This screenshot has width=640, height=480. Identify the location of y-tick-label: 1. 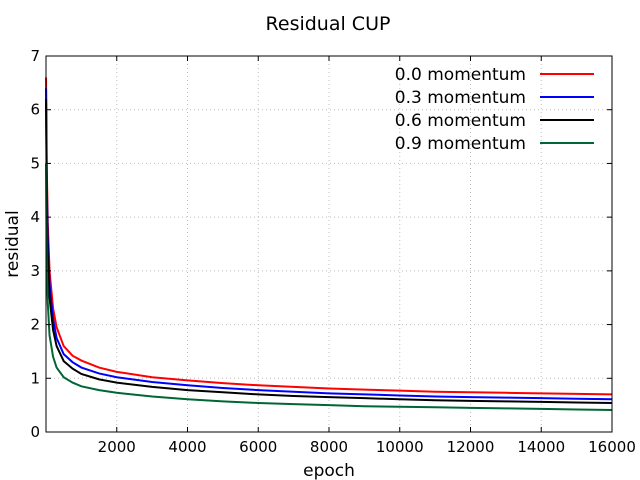
(35, 378).